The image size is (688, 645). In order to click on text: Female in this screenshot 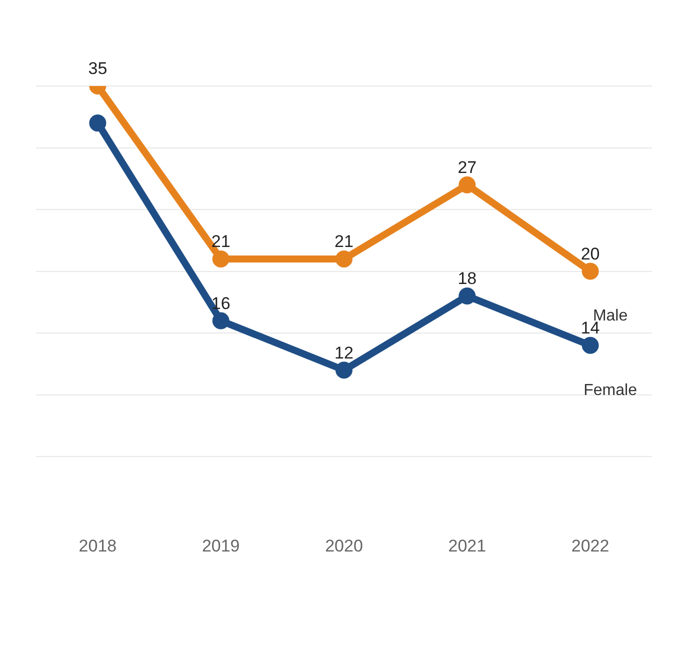, I will do `click(611, 390)`.